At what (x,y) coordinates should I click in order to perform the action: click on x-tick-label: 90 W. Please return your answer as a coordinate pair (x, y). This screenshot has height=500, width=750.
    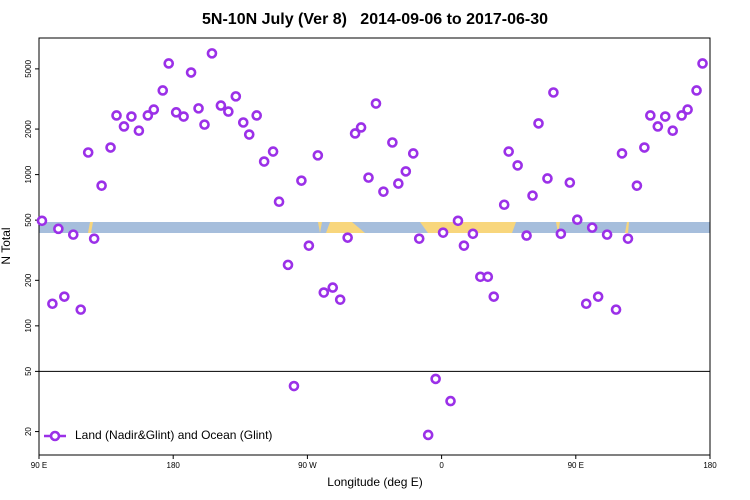
    Looking at the image, I should click on (307, 465).